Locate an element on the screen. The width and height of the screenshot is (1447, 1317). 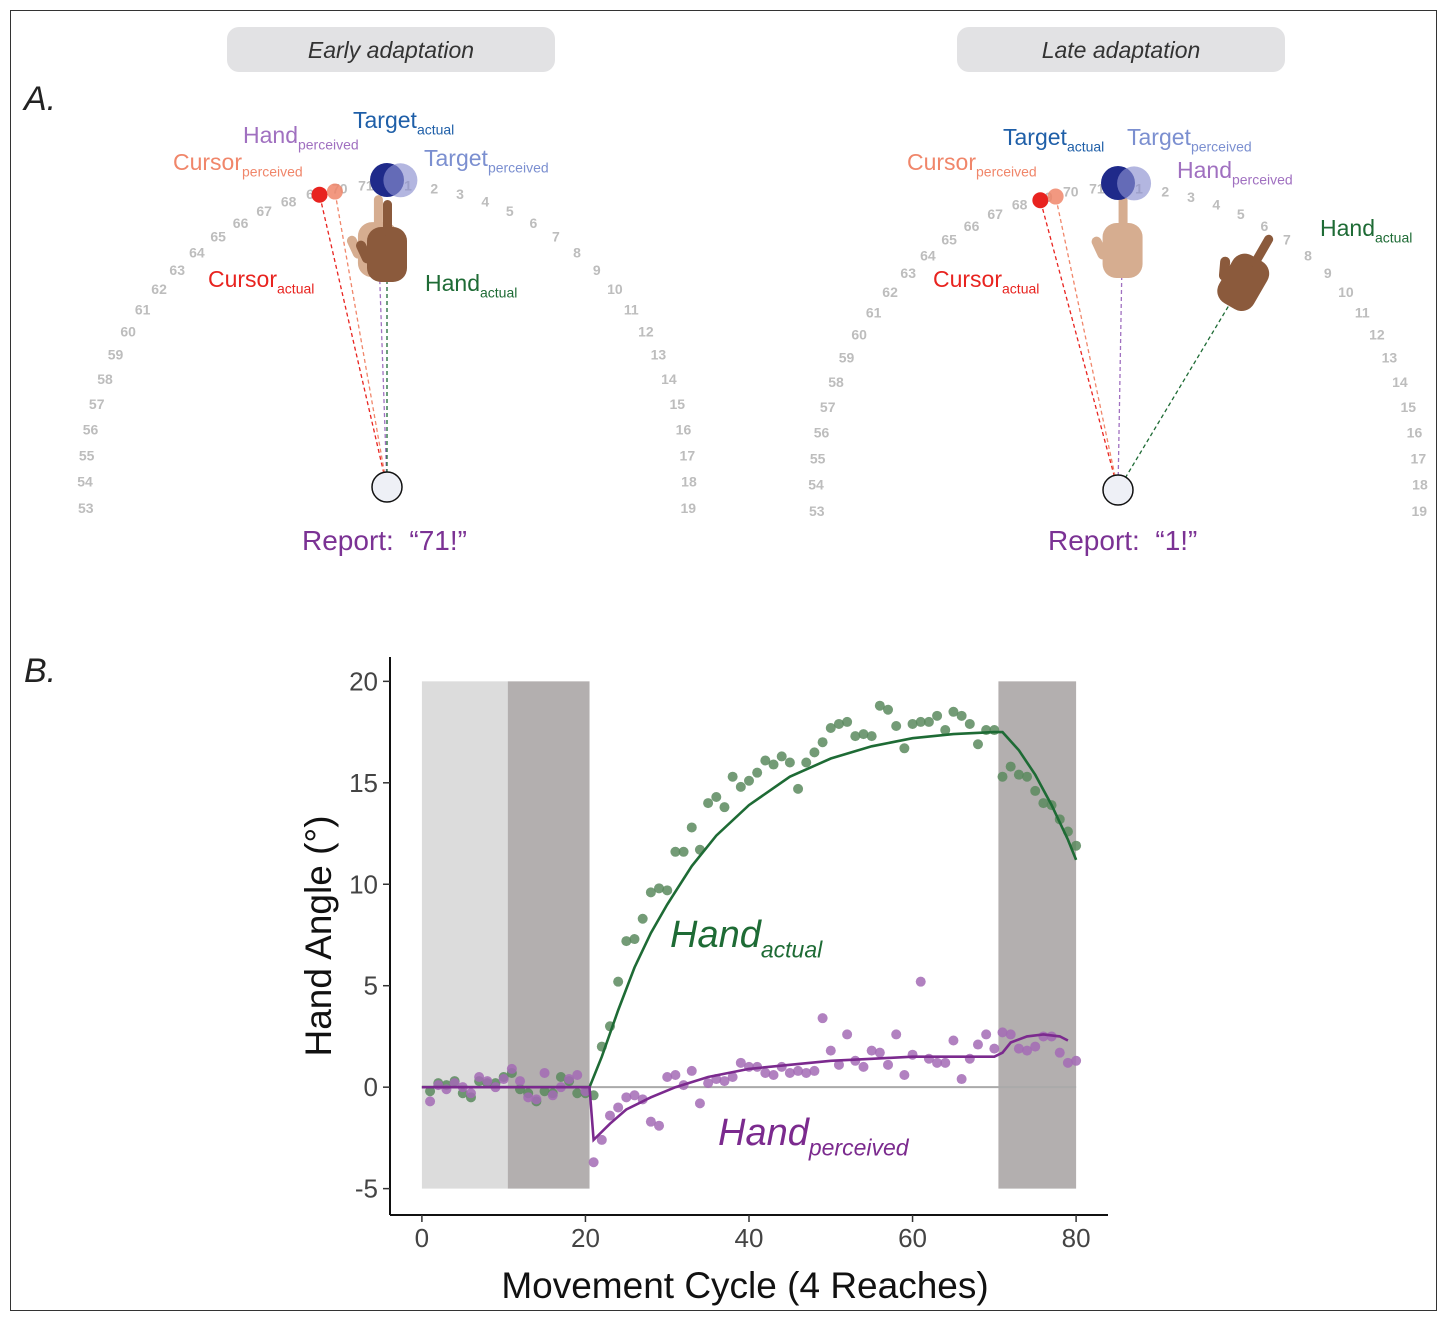
x-tick-label: 60 is located at coordinates (912, 1238).